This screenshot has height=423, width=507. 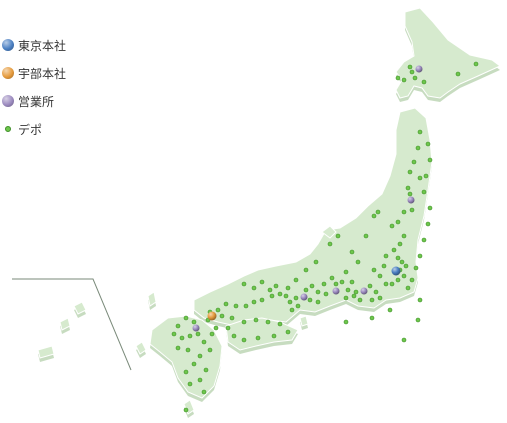 I want to click on legend: 東京本社 宇部本社 営業所 デポ, so click(x=34, y=87).